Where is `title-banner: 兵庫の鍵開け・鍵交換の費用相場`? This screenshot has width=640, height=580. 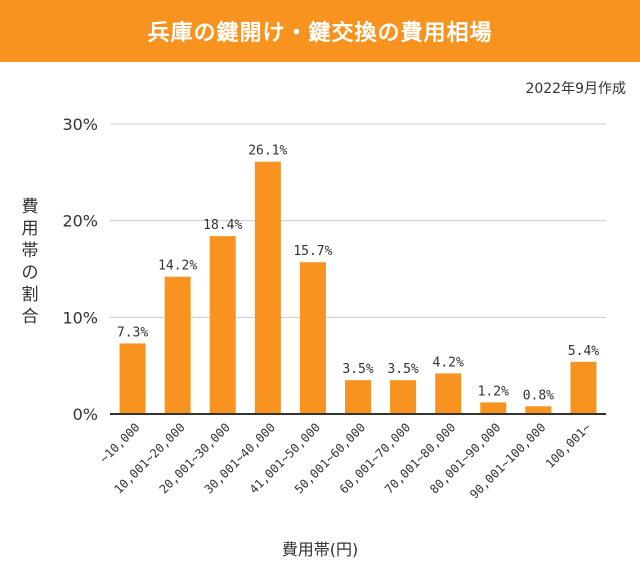 title-banner: 兵庫の鍵開け・鍵交換の費用相場 is located at coordinates (320, 31).